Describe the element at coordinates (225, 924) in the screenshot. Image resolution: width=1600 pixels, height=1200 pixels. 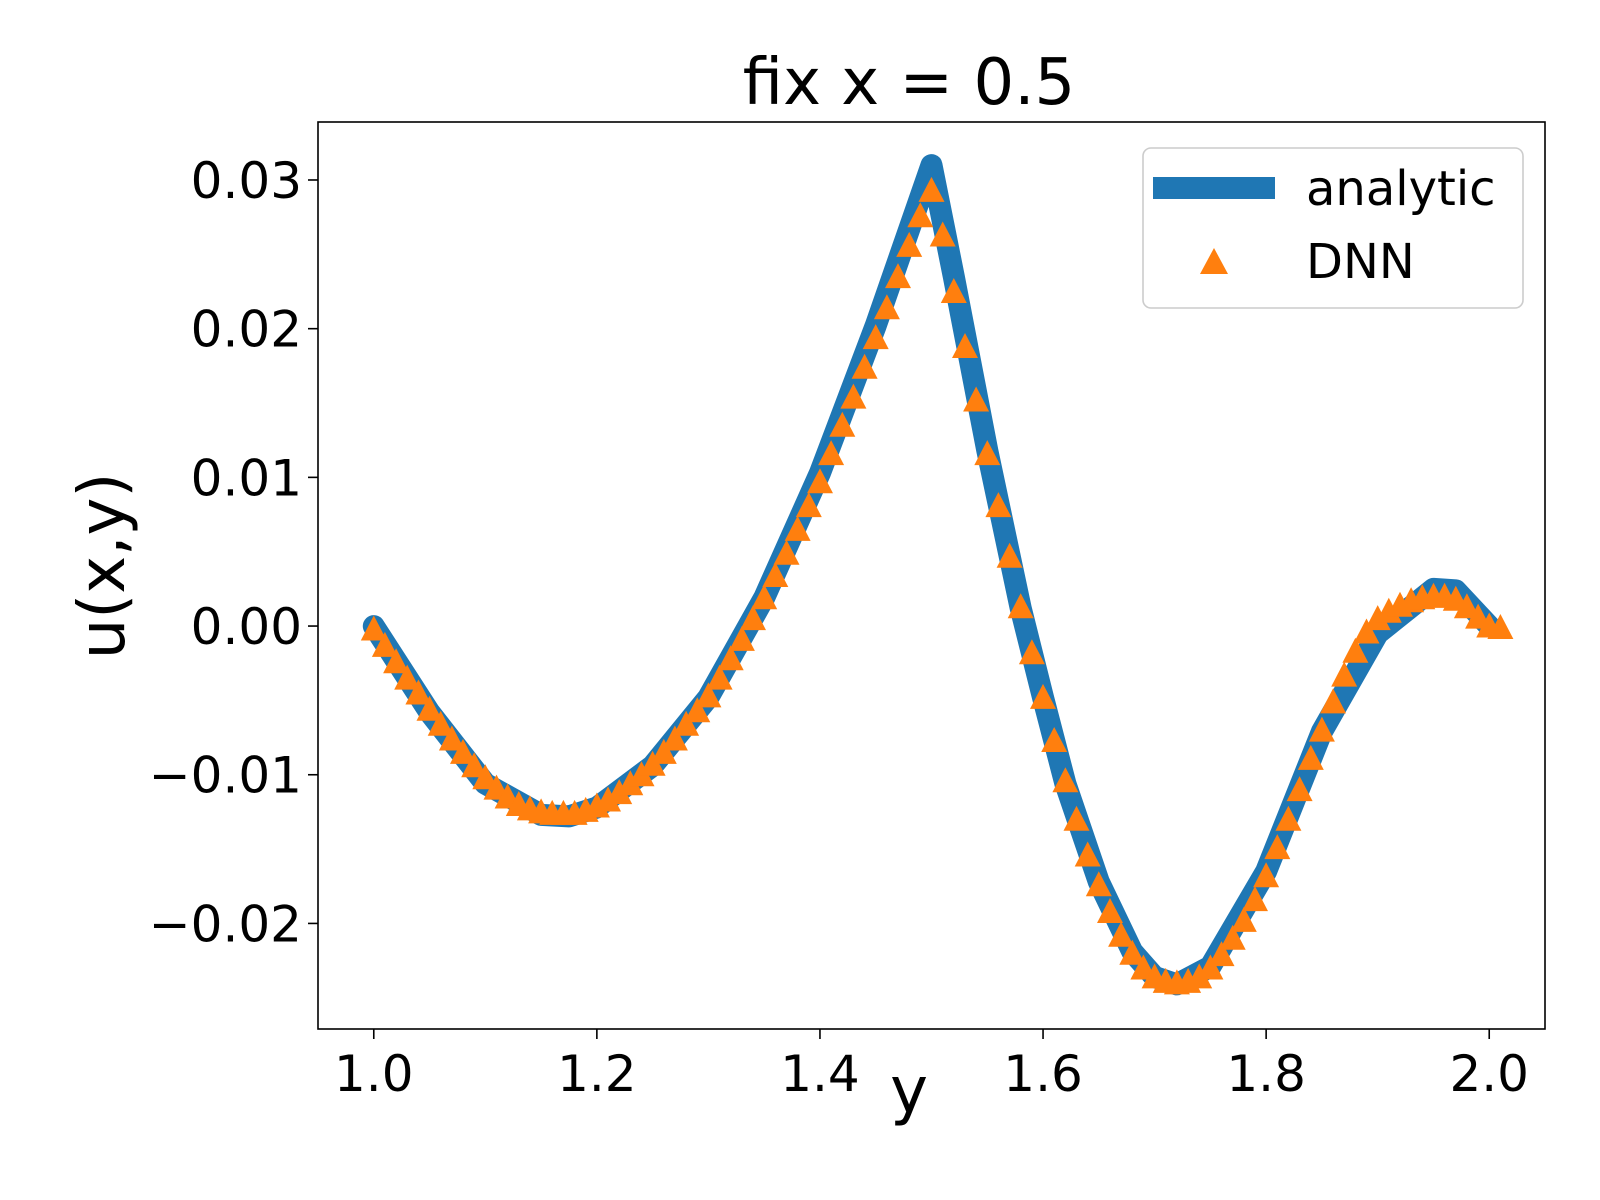
I see `y-tick-label: −0.02` at that location.